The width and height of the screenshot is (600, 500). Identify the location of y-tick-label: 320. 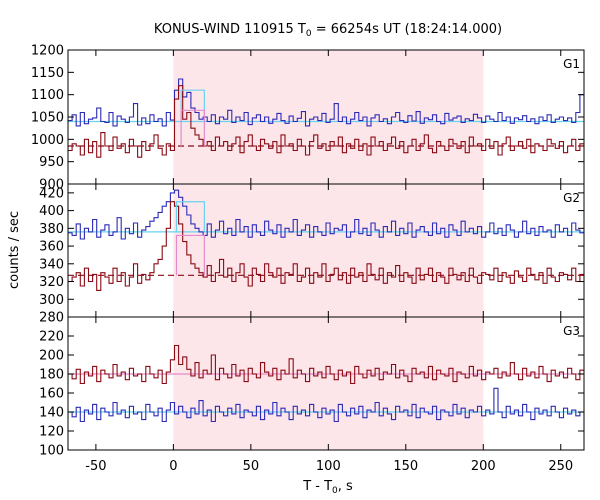
(51, 282).